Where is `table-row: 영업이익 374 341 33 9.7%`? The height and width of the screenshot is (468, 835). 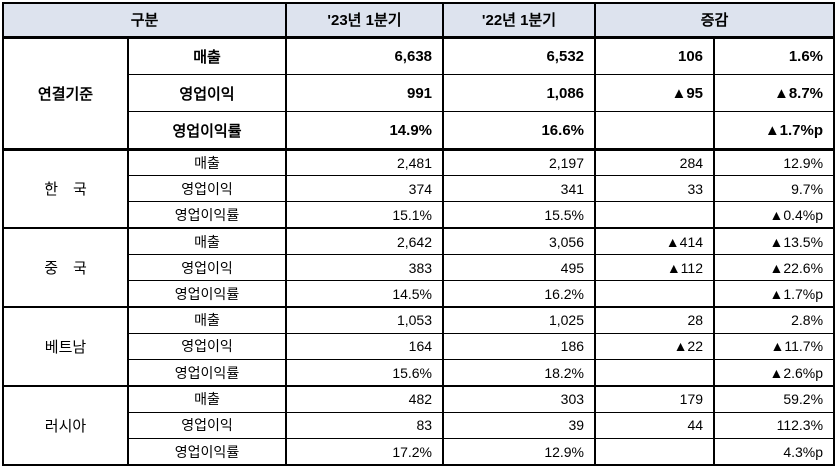
table-row: 영업이익 374 341 33 9.7% is located at coordinates (419, 189).